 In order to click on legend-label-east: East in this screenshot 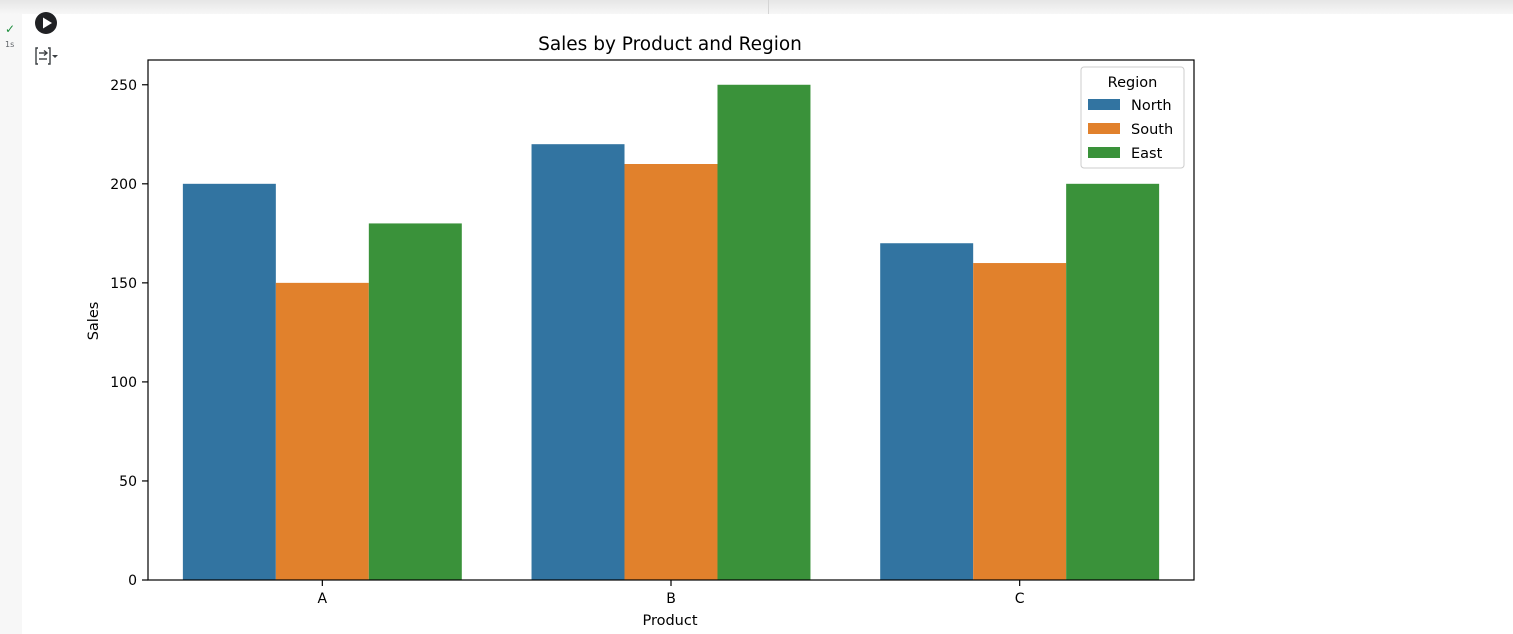, I will do `click(1147, 154)`.